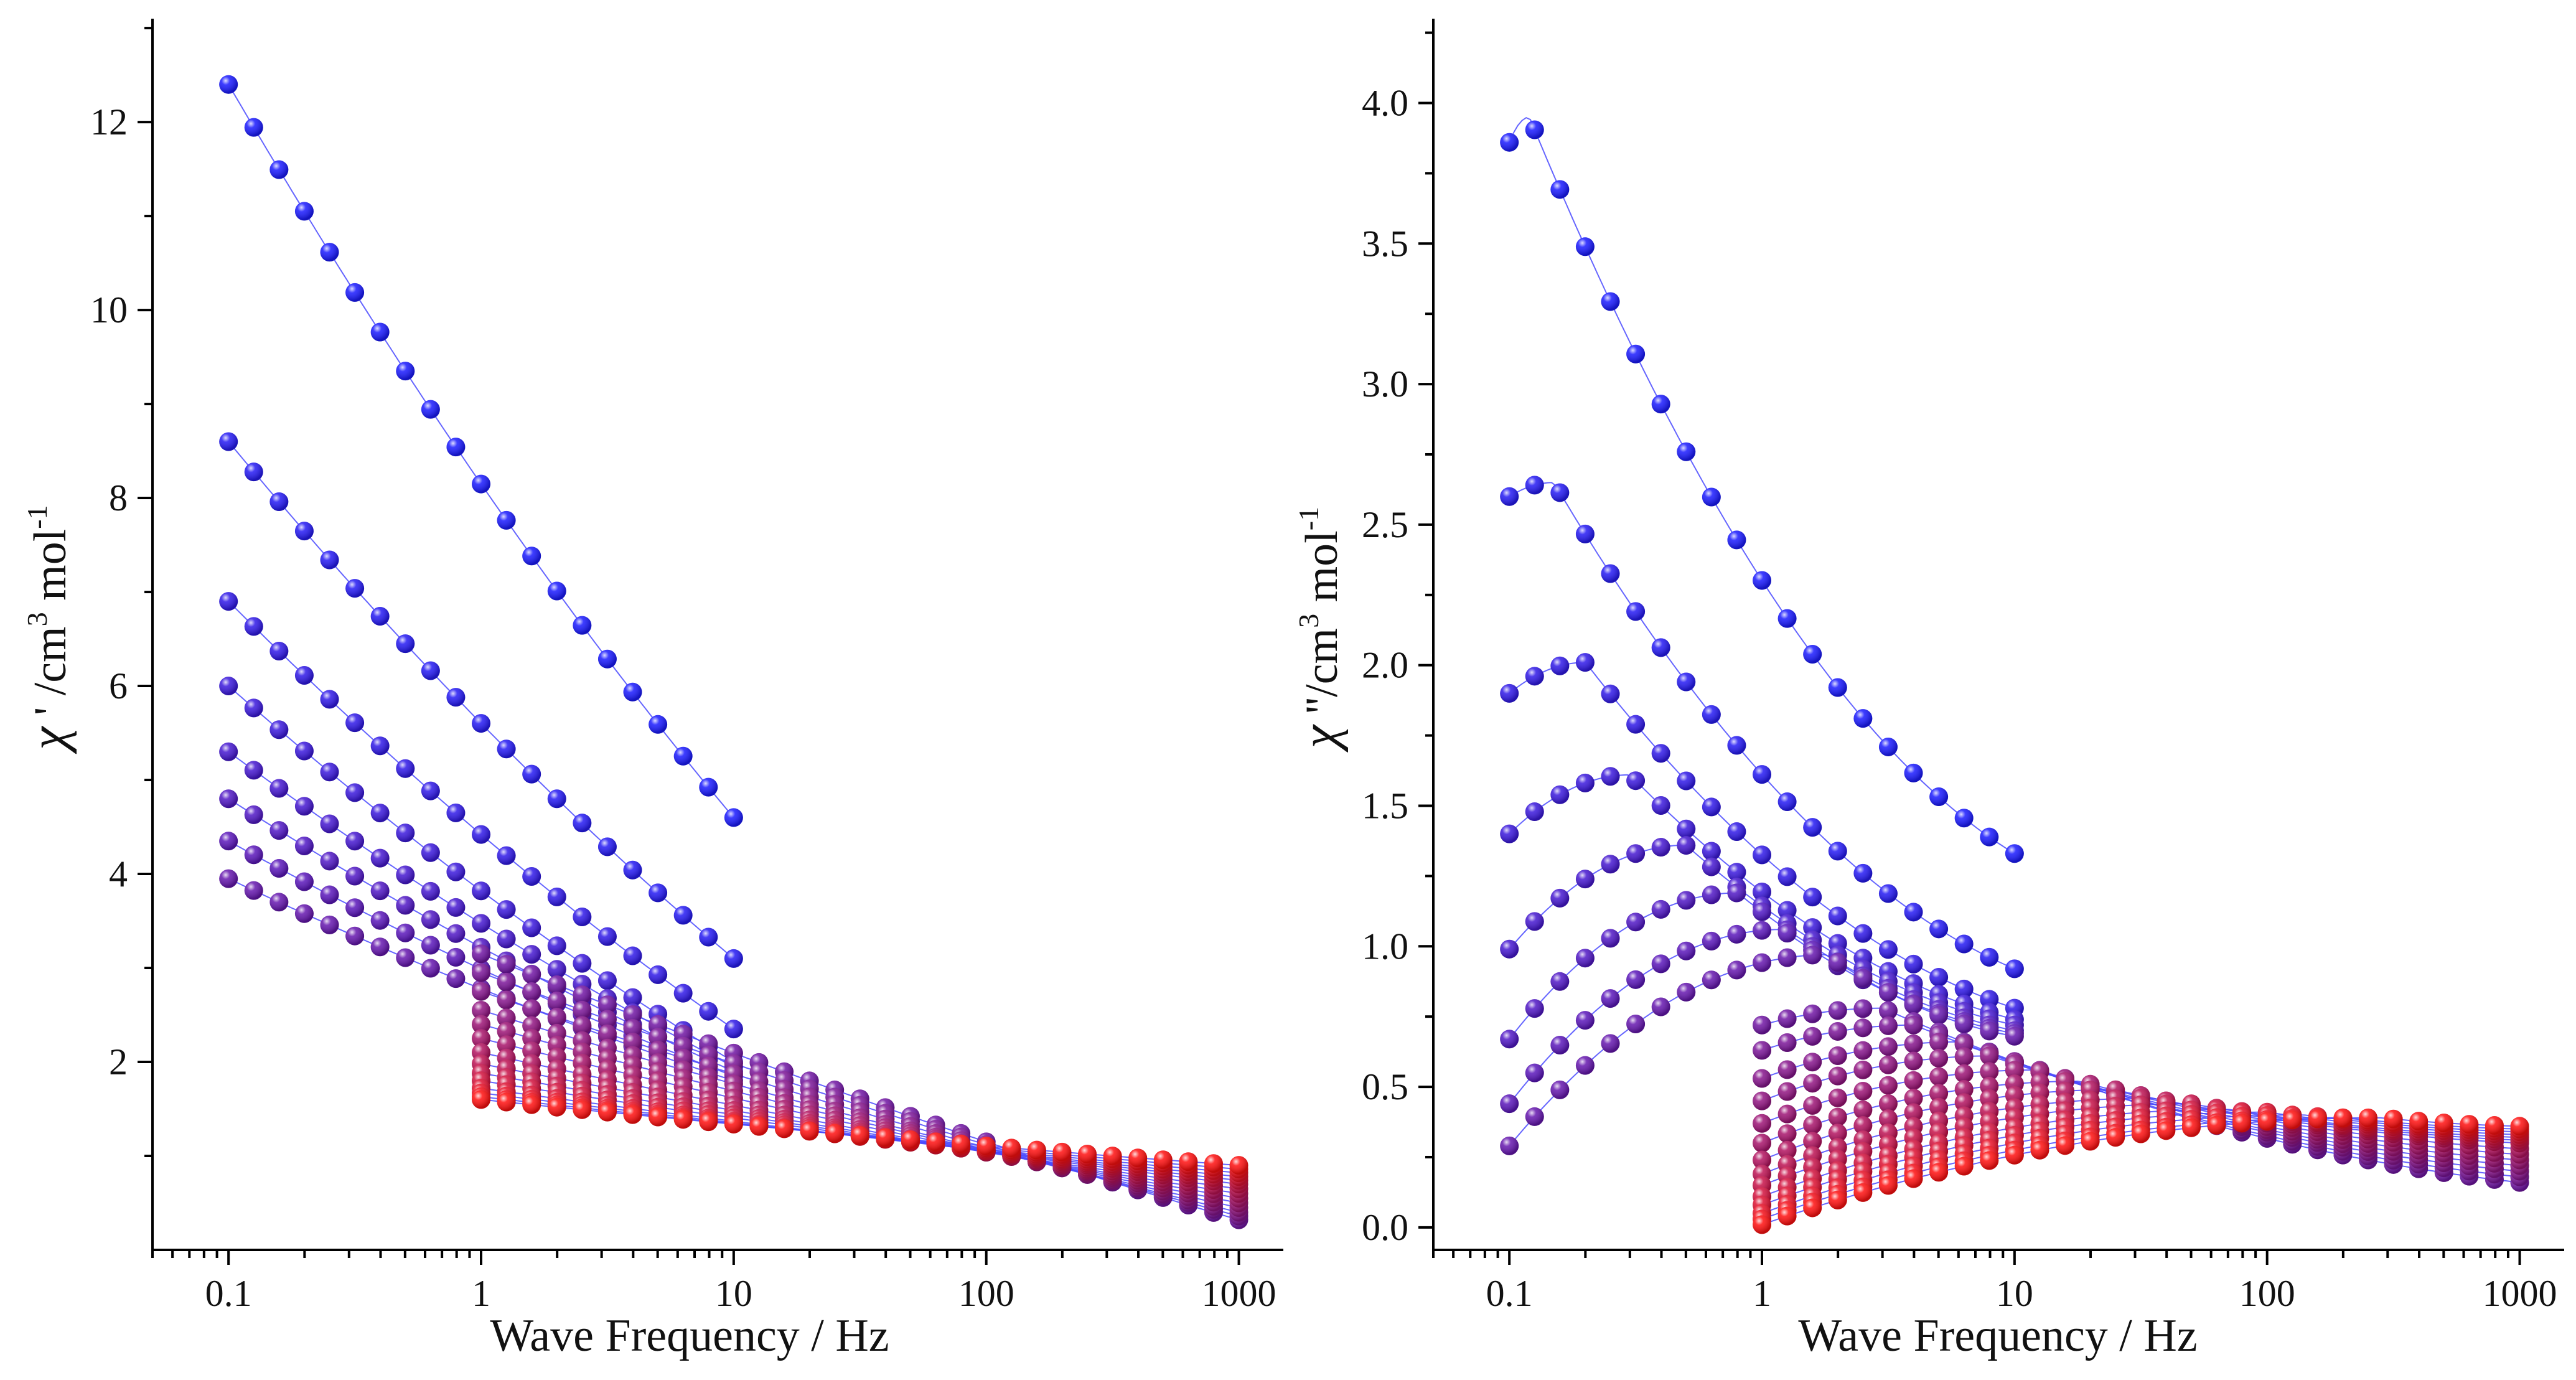 This screenshot has height=1380, width=2576. What do you see at coordinates (481, 1293) in the screenshot?
I see `x-tick-label: 1` at bounding box center [481, 1293].